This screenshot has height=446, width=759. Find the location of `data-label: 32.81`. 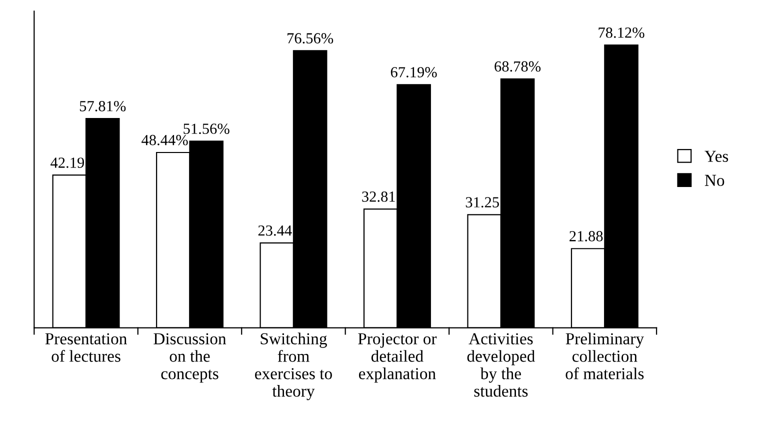

data-label: 32.81 is located at coordinates (378, 196).